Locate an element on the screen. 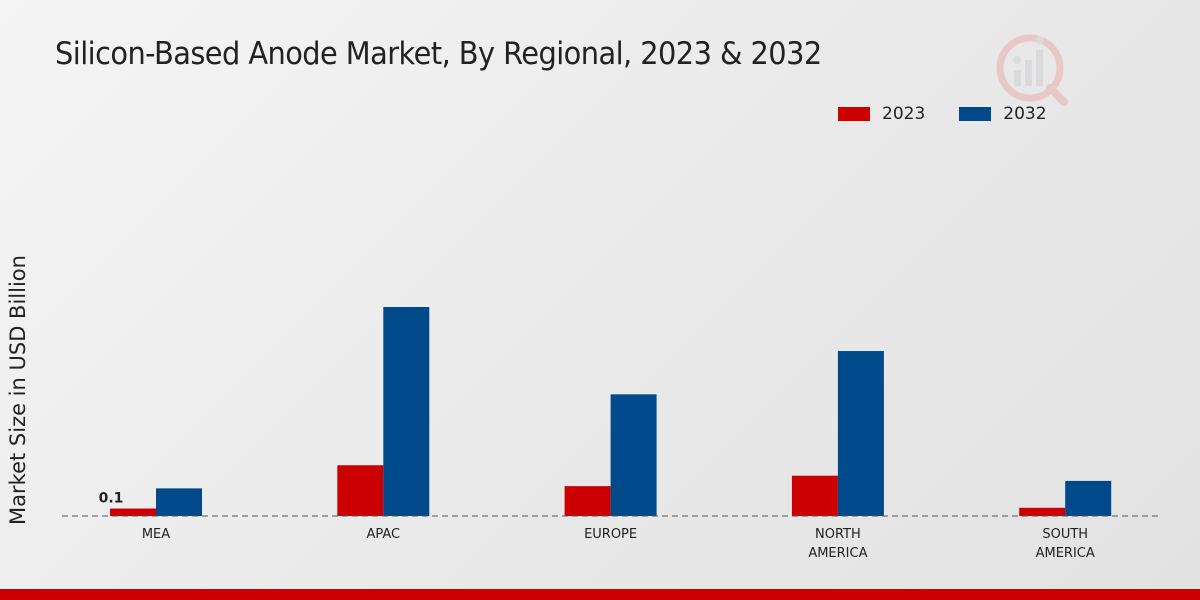  legend-label-2032: 2032 is located at coordinates (1025, 114).